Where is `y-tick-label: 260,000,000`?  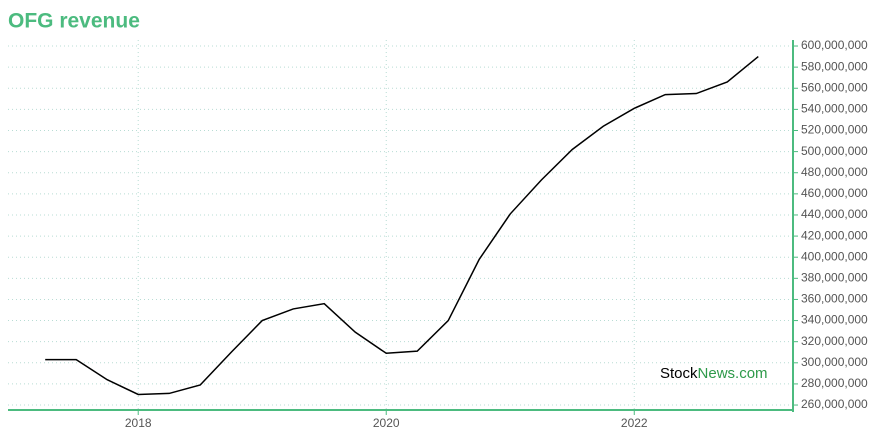
y-tick-label: 260,000,000 is located at coordinates (834, 404).